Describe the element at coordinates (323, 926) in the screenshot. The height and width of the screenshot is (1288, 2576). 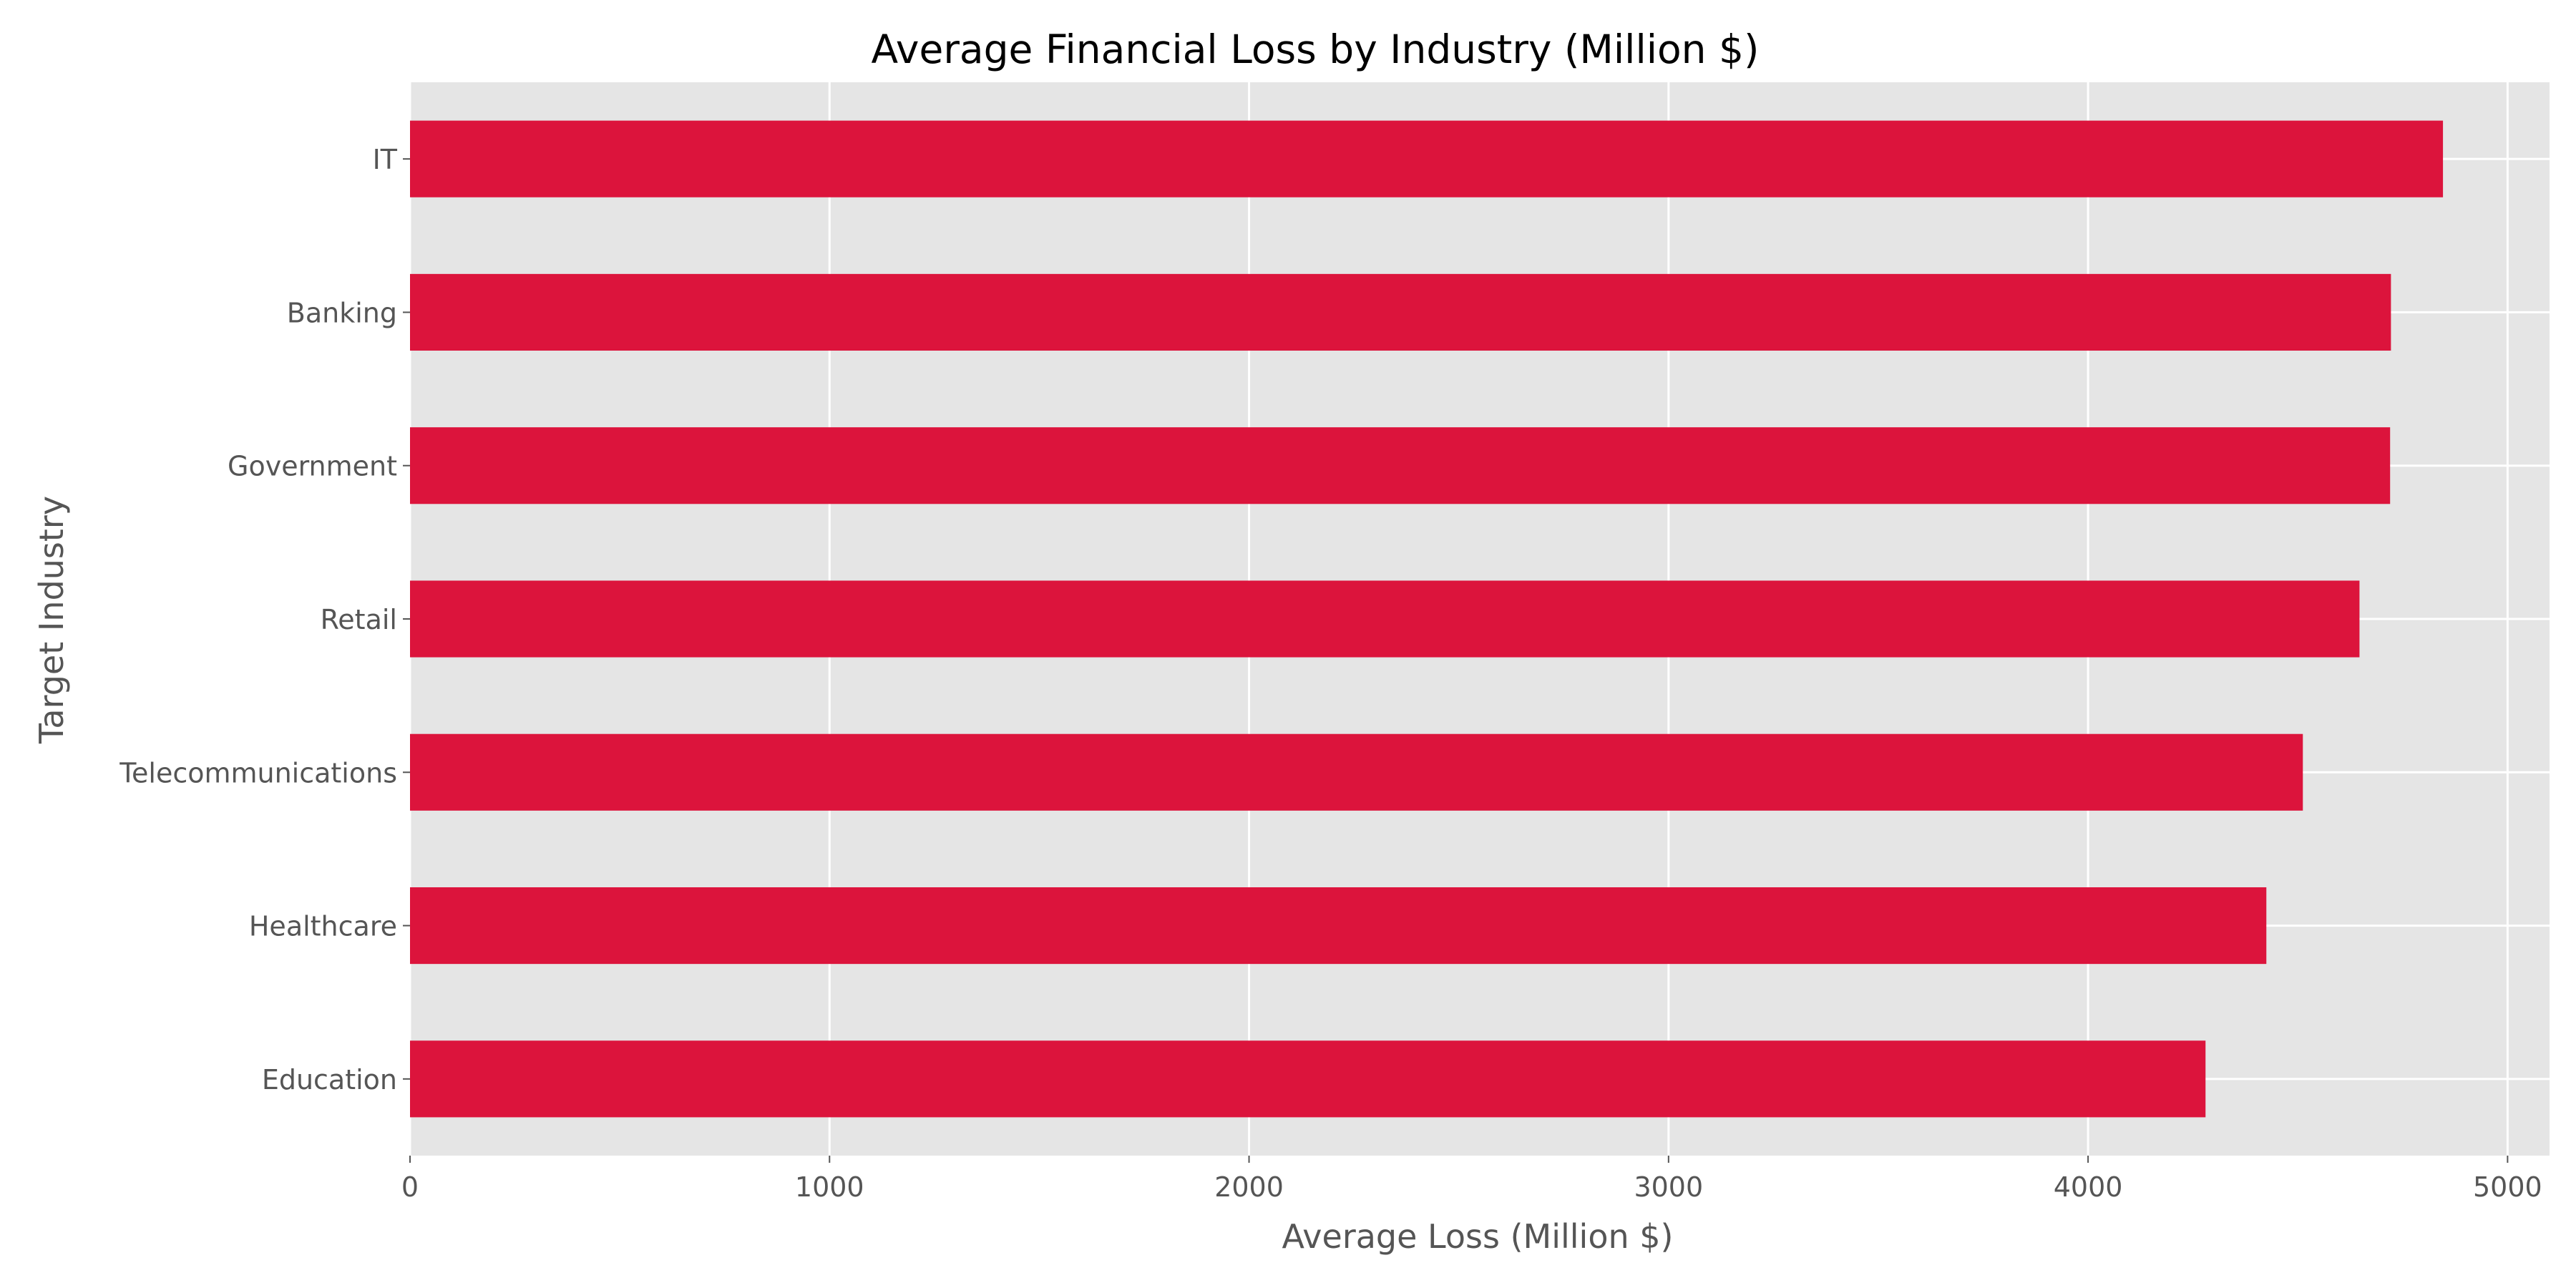
I see `y-tick-label: Healthcare` at that location.